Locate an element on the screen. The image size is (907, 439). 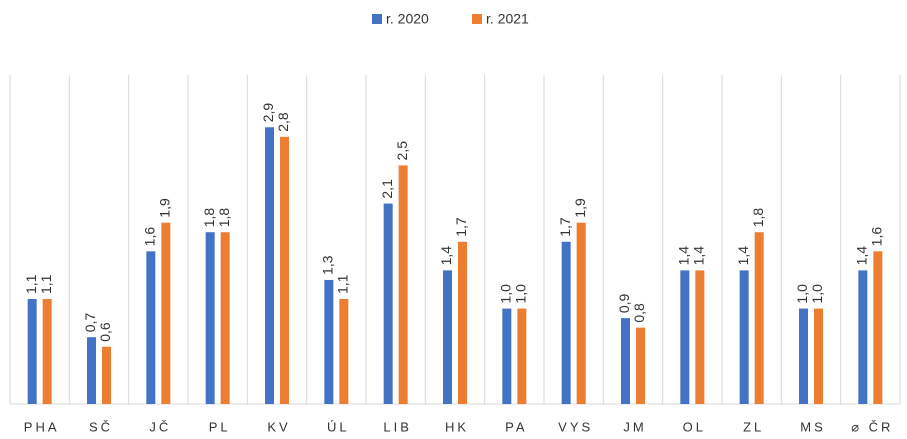
x-tick-label: SČ is located at coordinates (101, 426).